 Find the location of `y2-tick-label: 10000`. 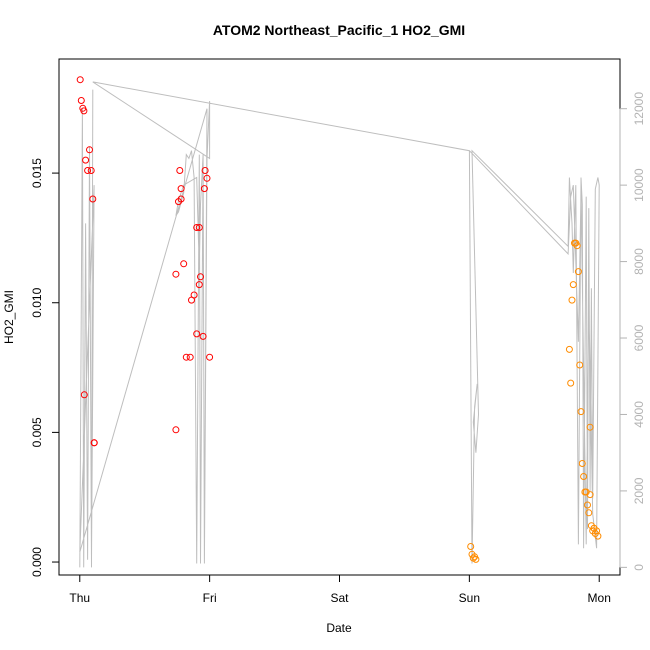

y2-tick-label: 10000 is located at coordinates (639, 185).